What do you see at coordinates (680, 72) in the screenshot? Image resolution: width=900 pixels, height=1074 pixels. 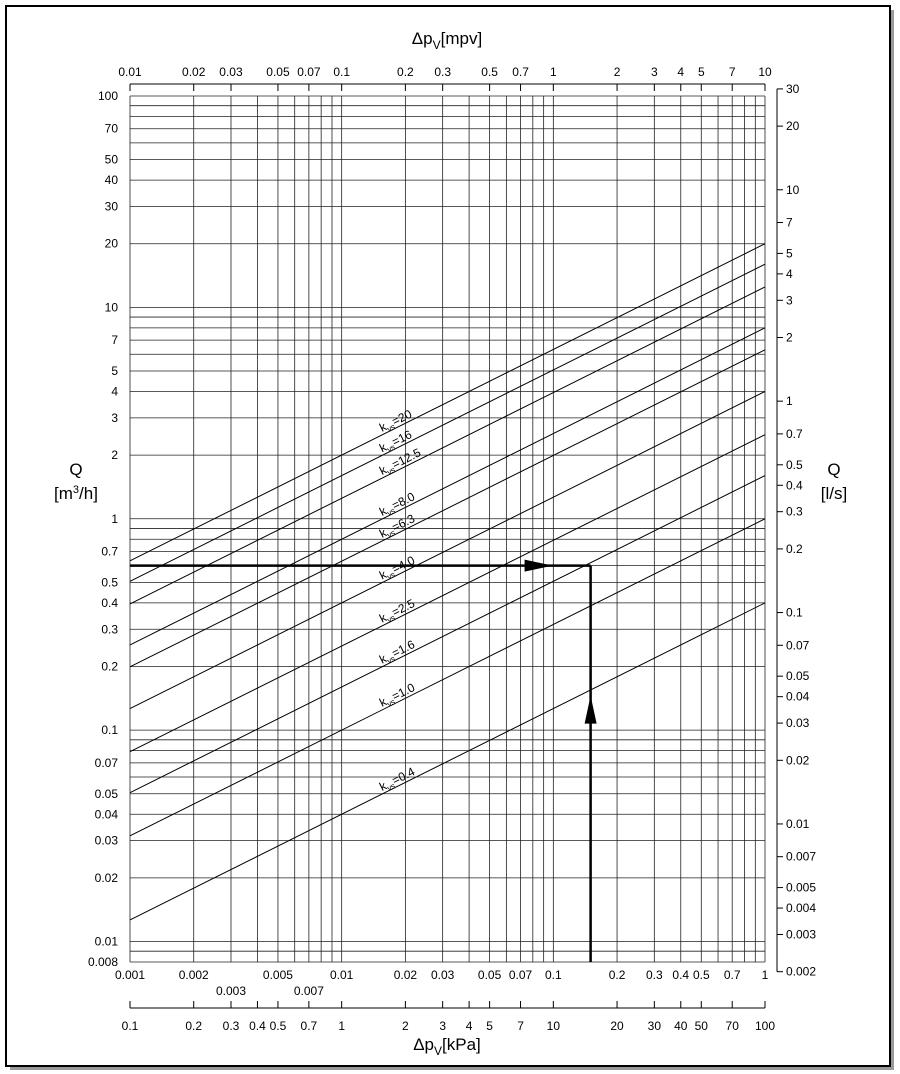 I see `x2-tick-label: 4` at bounding box center [680, 72].